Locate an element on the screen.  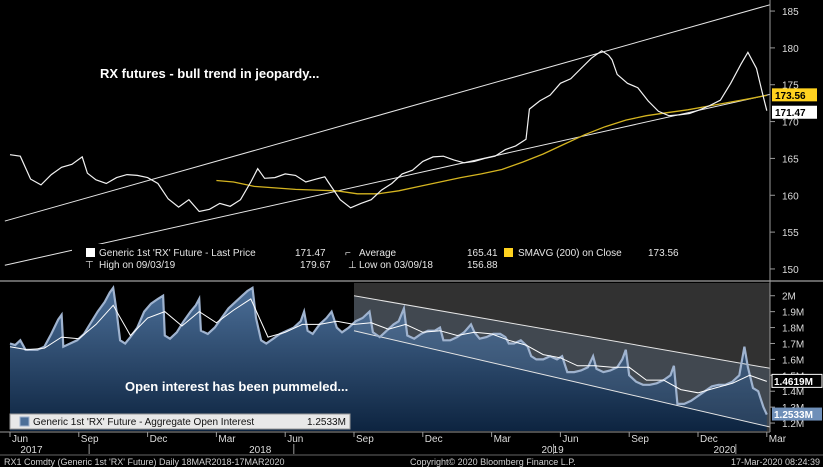
oi-legend-swatch is located at coordinates (24, 421).